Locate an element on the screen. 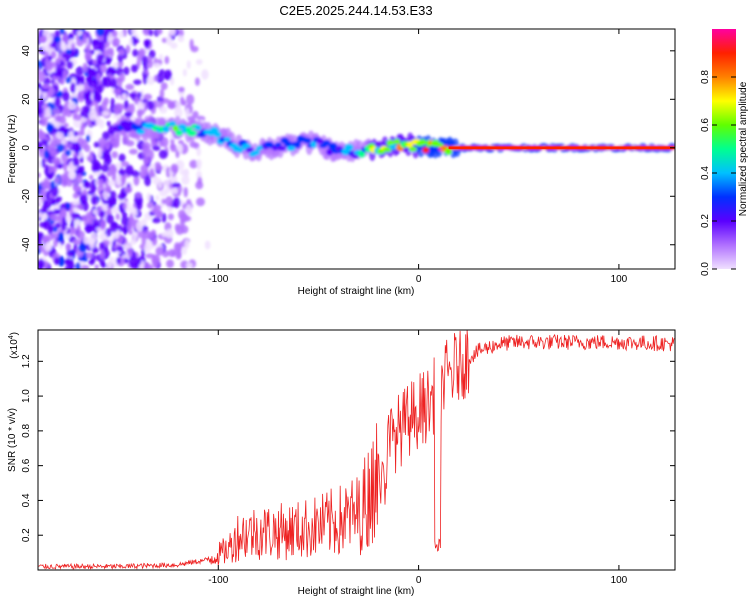 This screenshot has height=600, width=750. snr-exponent-label: (x104) is located at coordinates (14, 345).